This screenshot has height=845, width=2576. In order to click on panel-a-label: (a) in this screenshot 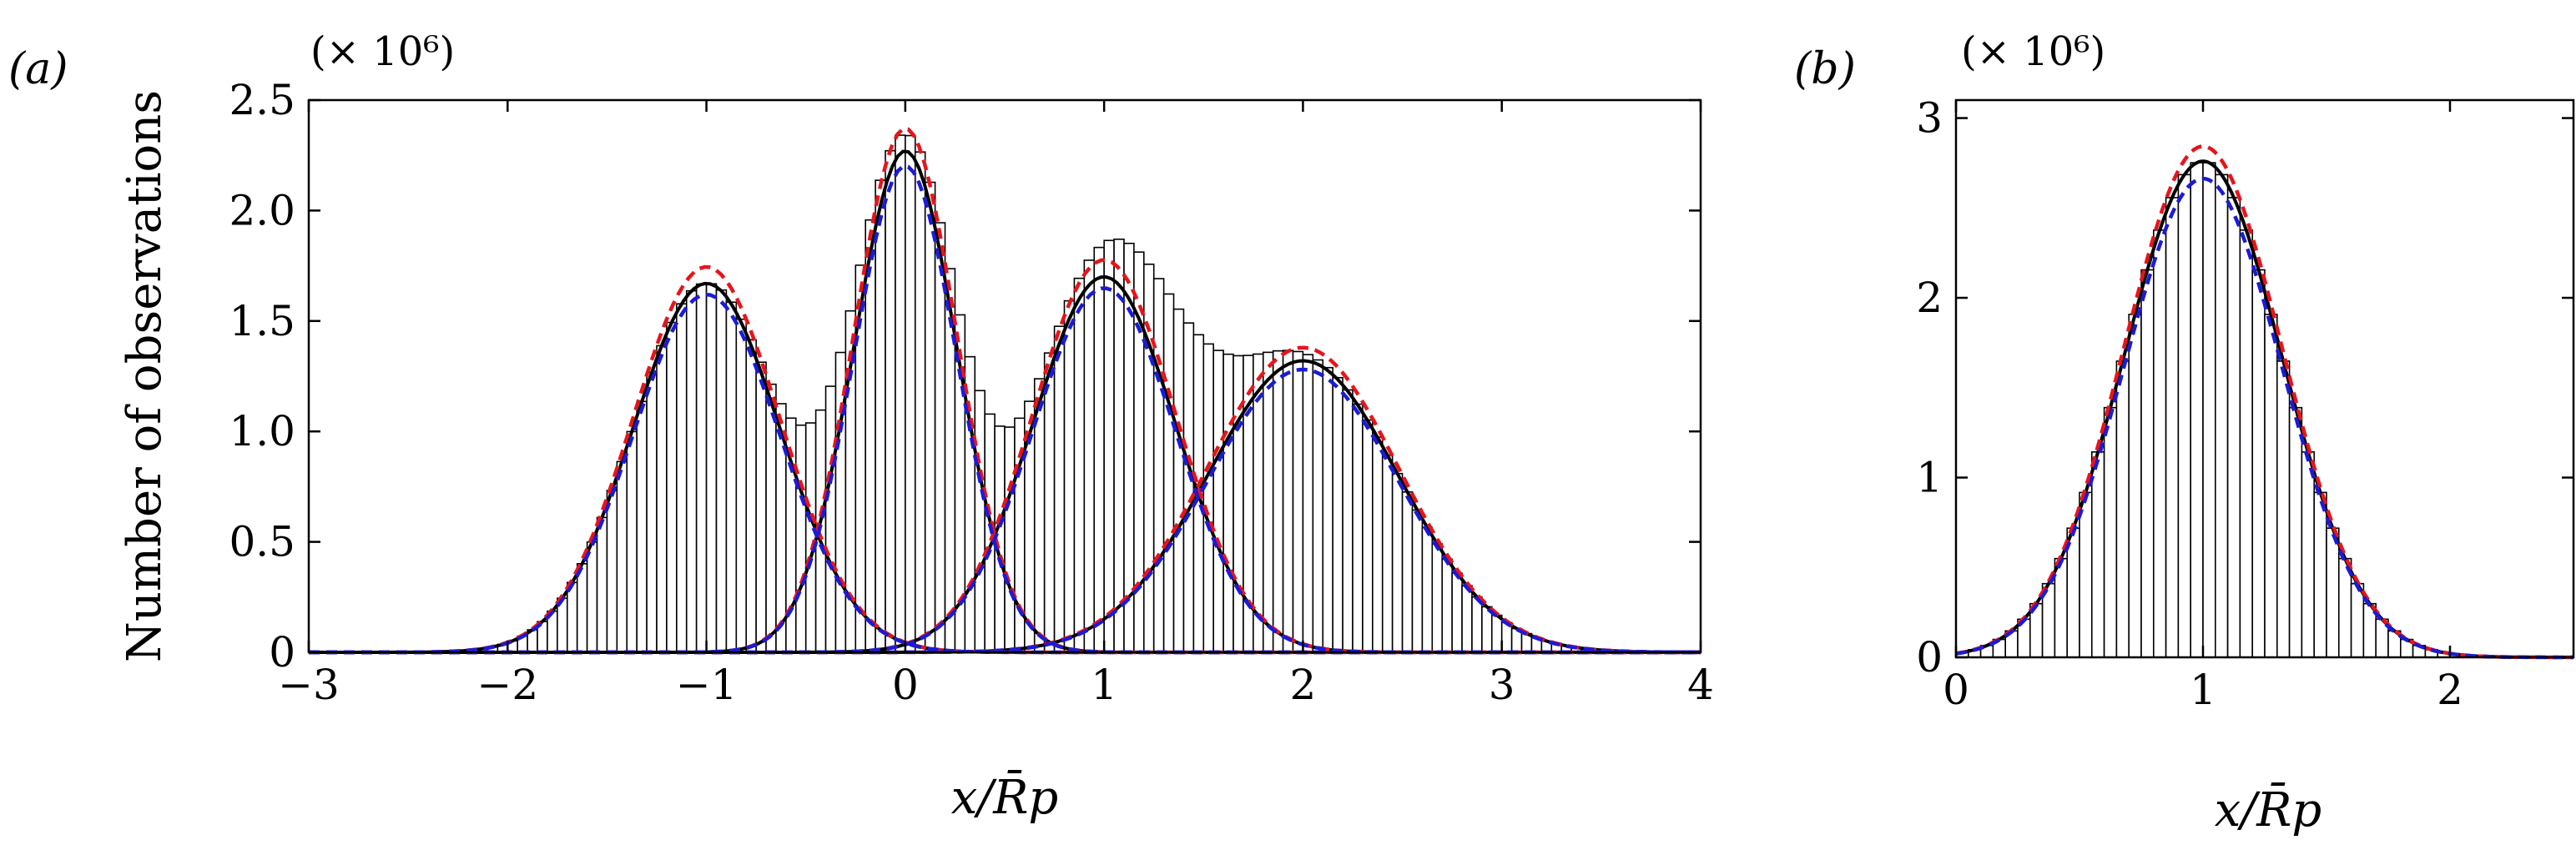, I will do `click(38, 69)`.